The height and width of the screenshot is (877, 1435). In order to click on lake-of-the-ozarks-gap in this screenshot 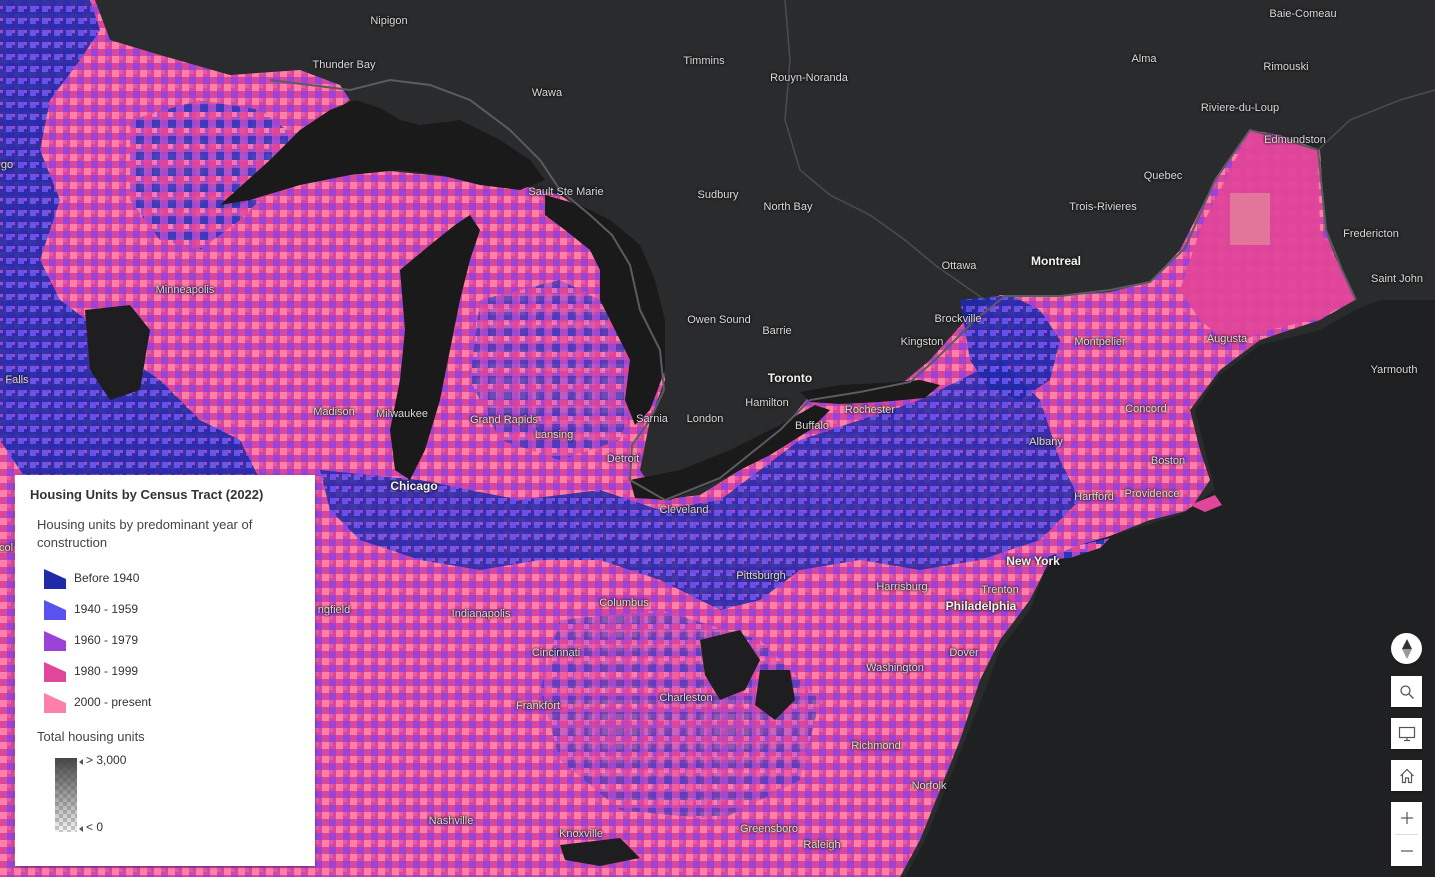, I will do `click(117, 352)`.